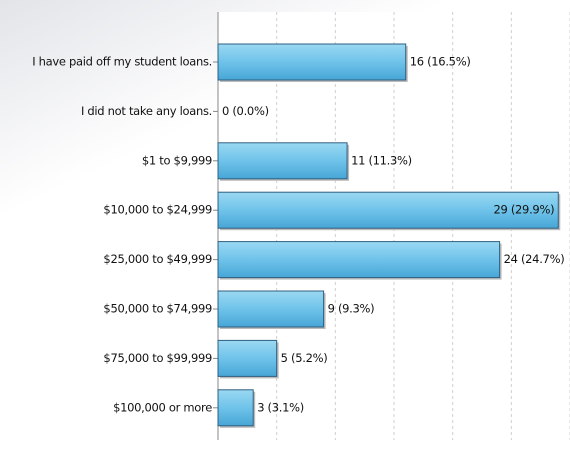 The height and width of the screenshot is (458, 570). I want to click on value-label: 3 (3.1%), so click(280, 407).